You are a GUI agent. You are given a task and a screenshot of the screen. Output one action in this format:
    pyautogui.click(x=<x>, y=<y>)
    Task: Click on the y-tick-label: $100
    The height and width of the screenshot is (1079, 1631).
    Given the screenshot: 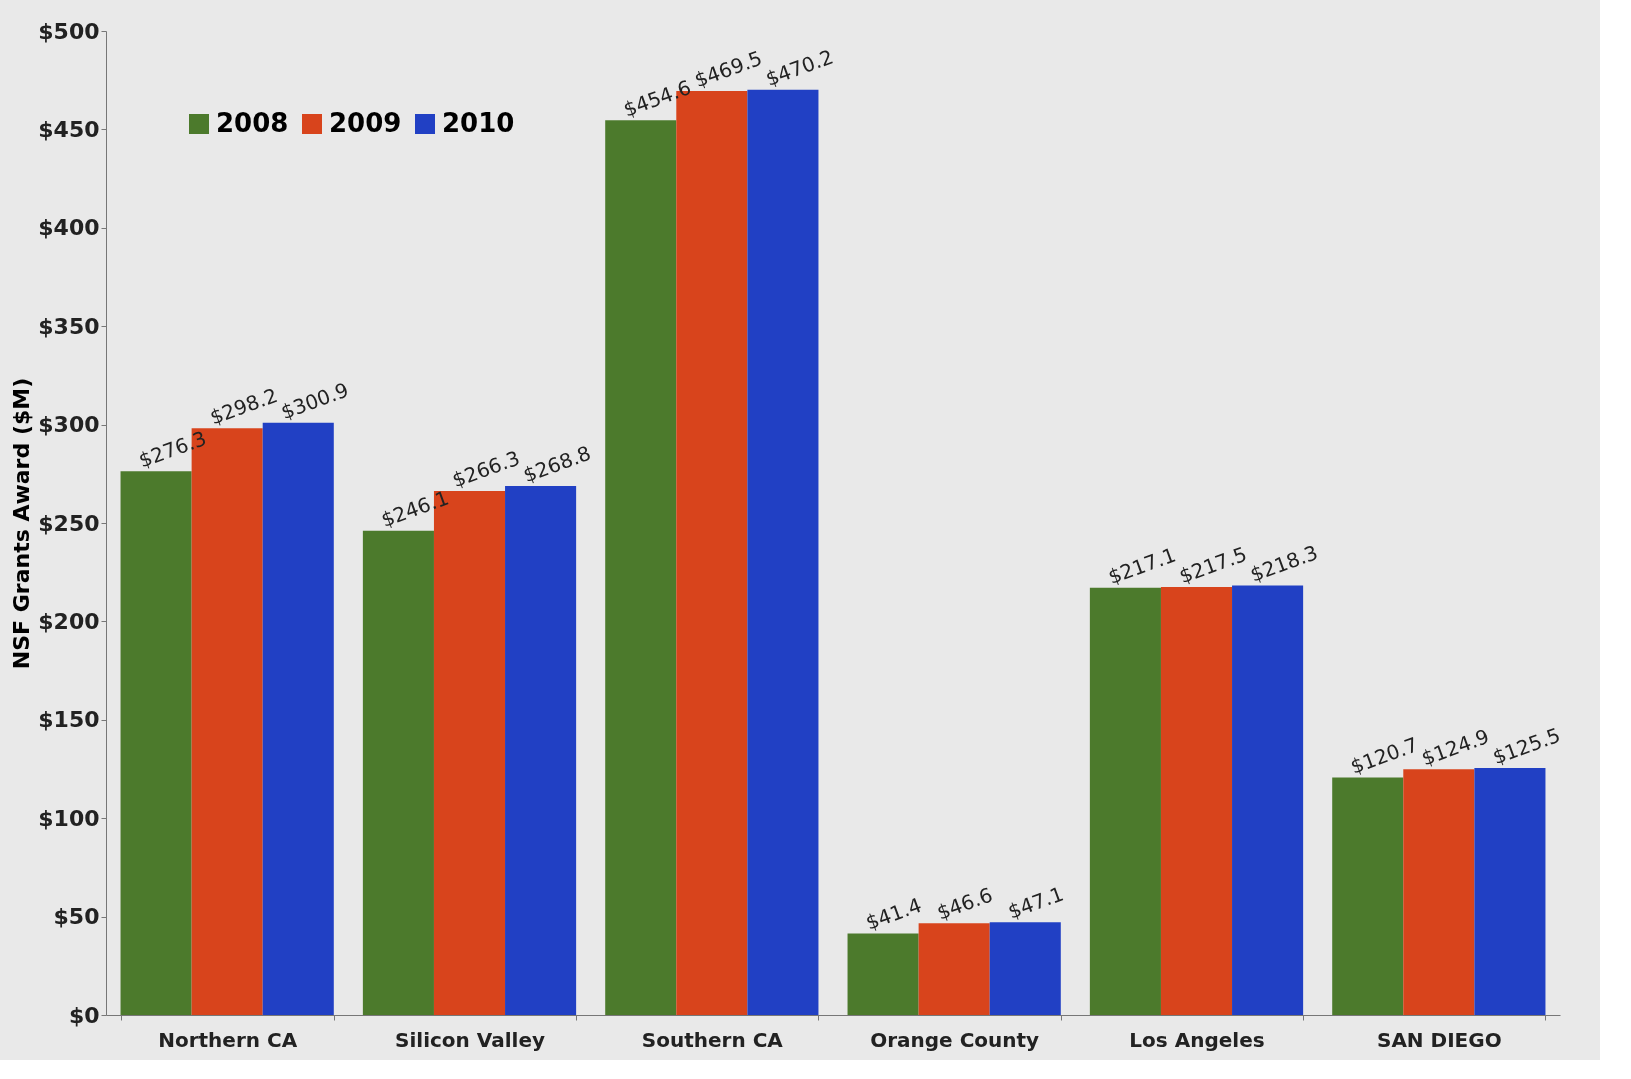 What is the action you would take?
    pyautogui.click(x=69, y=818)
    